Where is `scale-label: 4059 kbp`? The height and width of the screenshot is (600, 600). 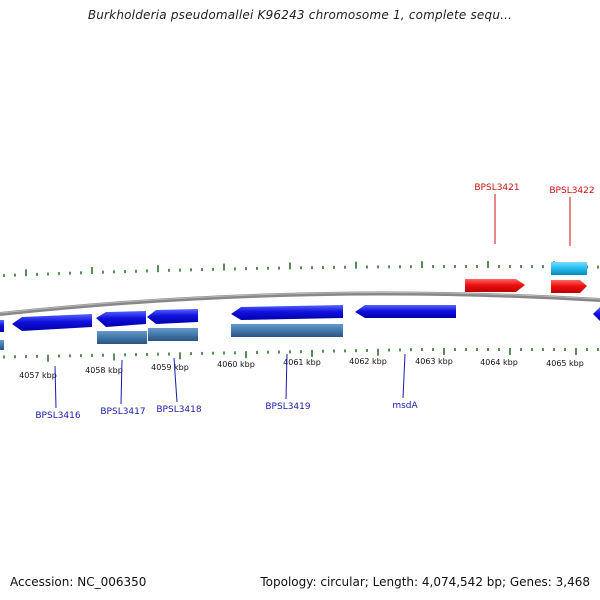 scale-label: 4059 kbp is located at coordinates (170, 367).